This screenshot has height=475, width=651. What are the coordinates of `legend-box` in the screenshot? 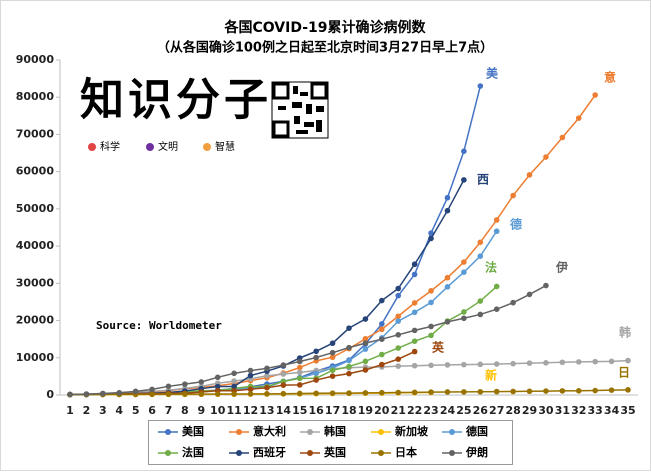 It's located at (330, 442).